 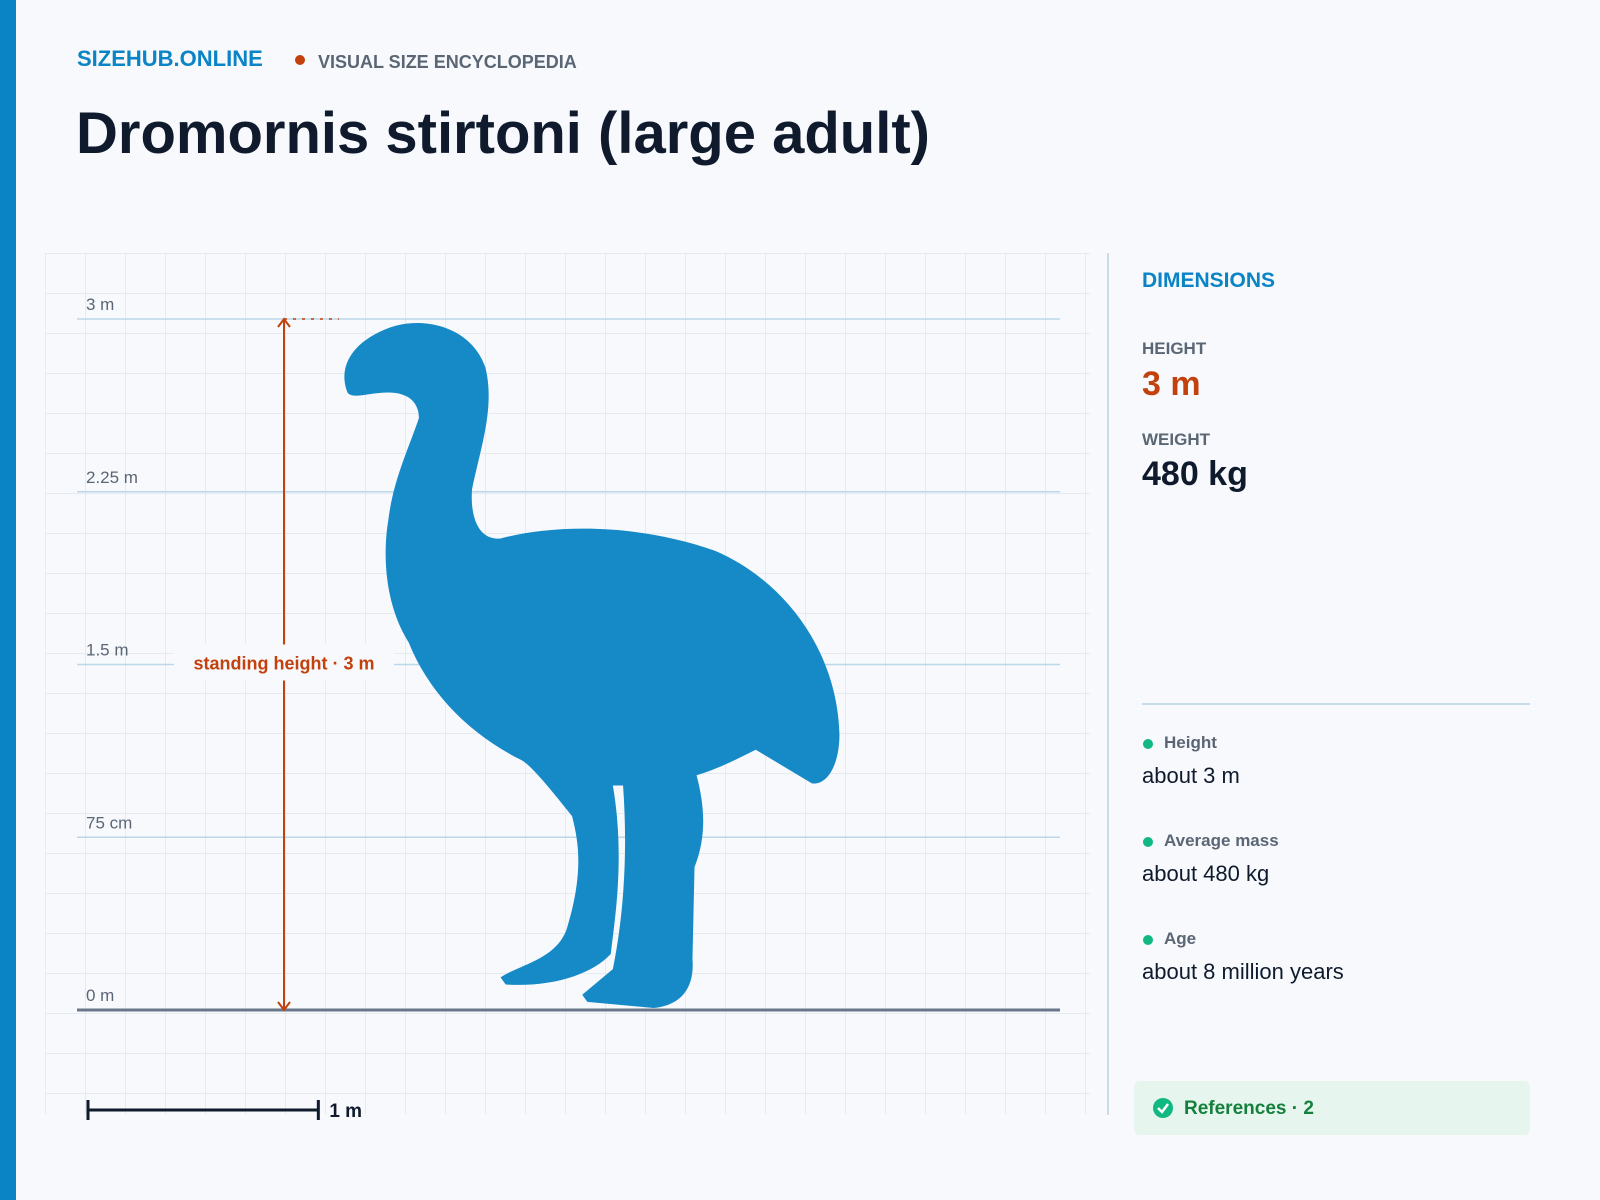 I want to click on weight-value: 480 kg, so click(x=1195, y=474).